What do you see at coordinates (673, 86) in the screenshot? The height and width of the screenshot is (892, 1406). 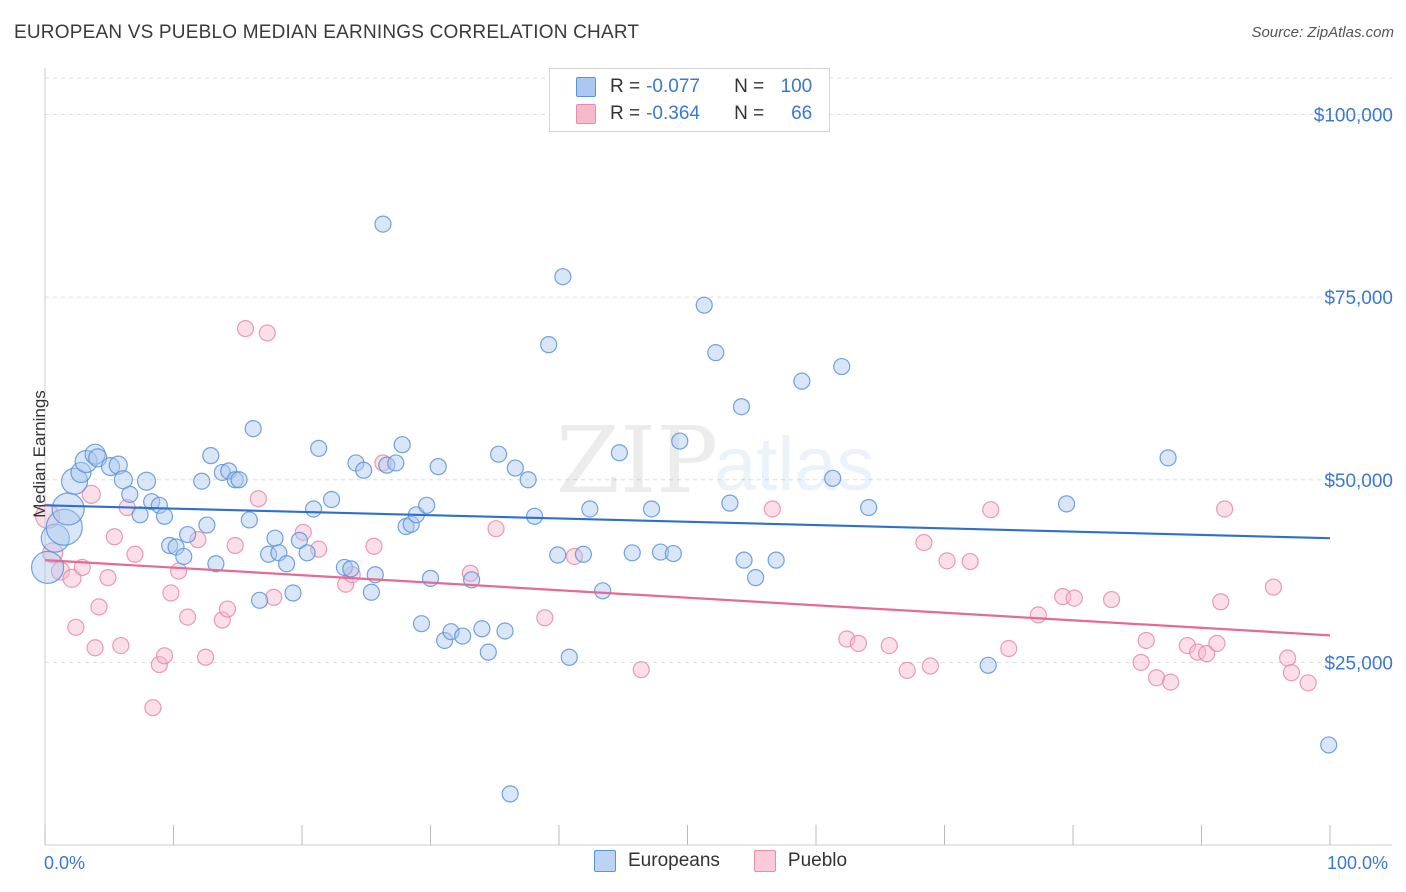 I see `r-value: -0.077` at bounding box center [673, 86].